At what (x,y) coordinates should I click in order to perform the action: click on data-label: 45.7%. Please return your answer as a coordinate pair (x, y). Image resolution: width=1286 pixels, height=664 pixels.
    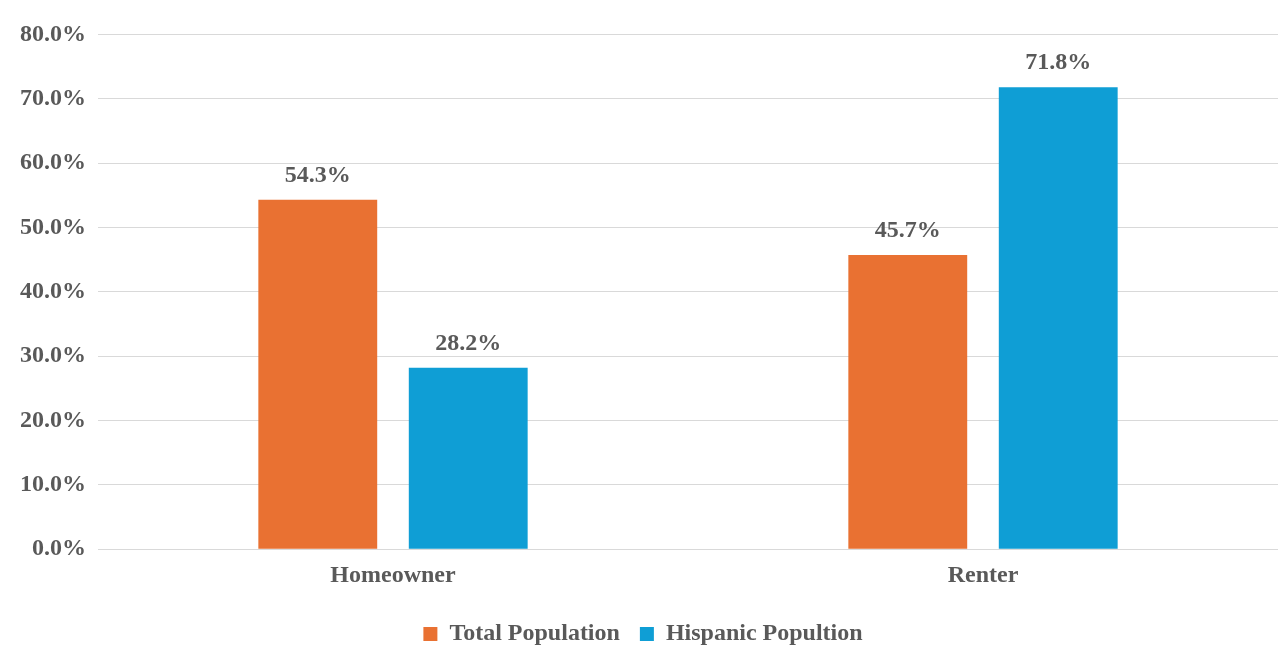
    Looking at the image, I should click on (907, 229).